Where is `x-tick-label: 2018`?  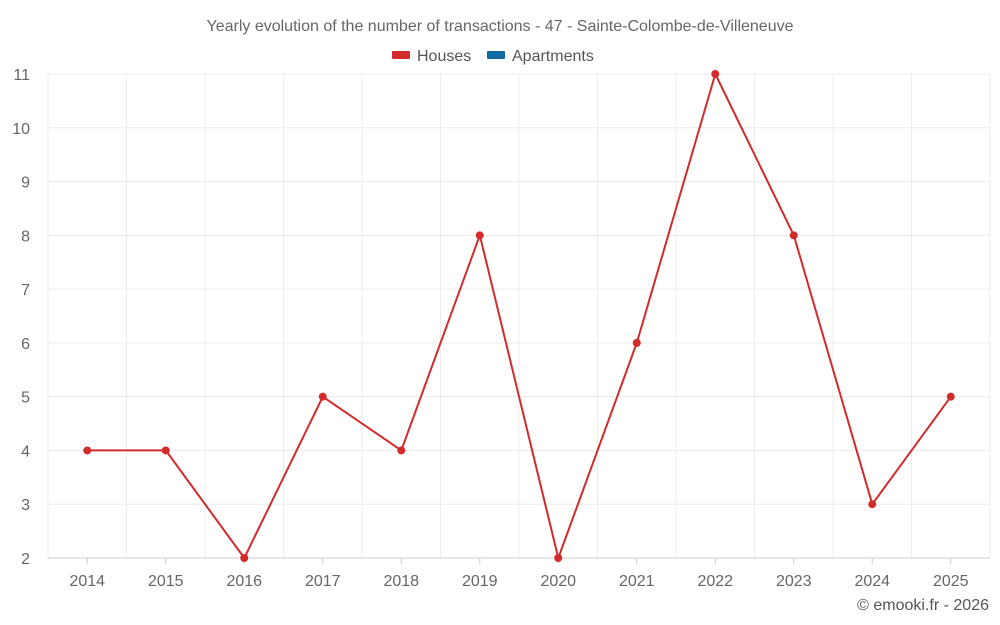 x-tick-label: 2018 is located at coordinates (401, 581).